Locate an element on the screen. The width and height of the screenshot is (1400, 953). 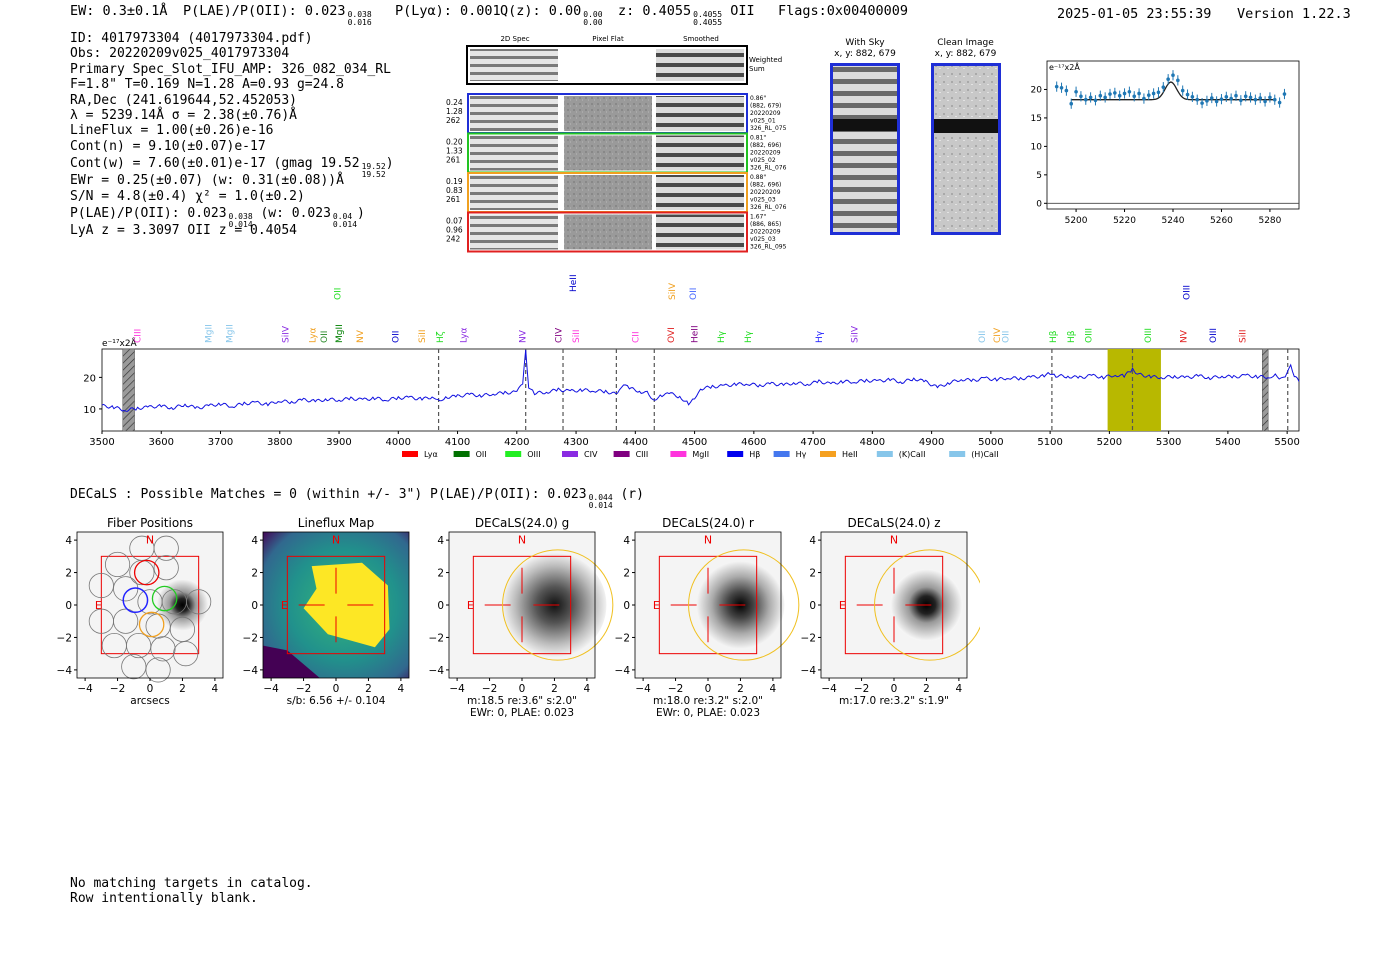
zoom-ytick-label: 15 is located at coordinates (1036, 119).